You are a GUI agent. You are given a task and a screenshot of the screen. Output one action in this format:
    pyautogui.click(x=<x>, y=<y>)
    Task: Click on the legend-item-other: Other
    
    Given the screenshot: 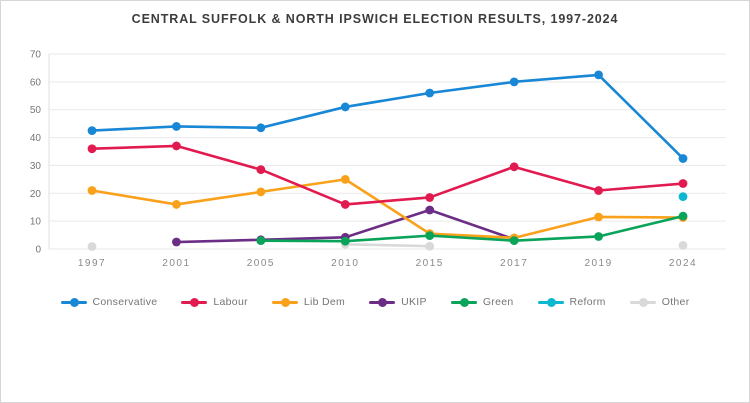 What is the action you would take?
    pyautogui.click(x=659, y=302)
    